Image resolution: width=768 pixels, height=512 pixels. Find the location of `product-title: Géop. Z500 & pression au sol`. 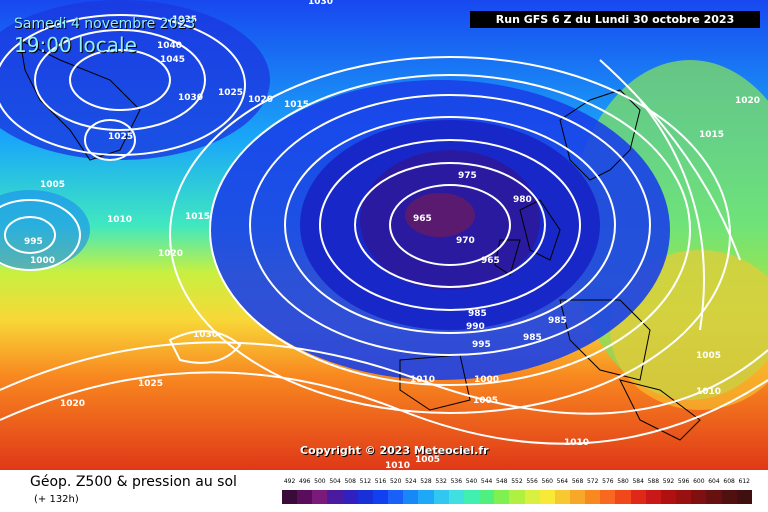

product-title: Géop. Z500 & pression au sol is located at coordinates (133, 482).